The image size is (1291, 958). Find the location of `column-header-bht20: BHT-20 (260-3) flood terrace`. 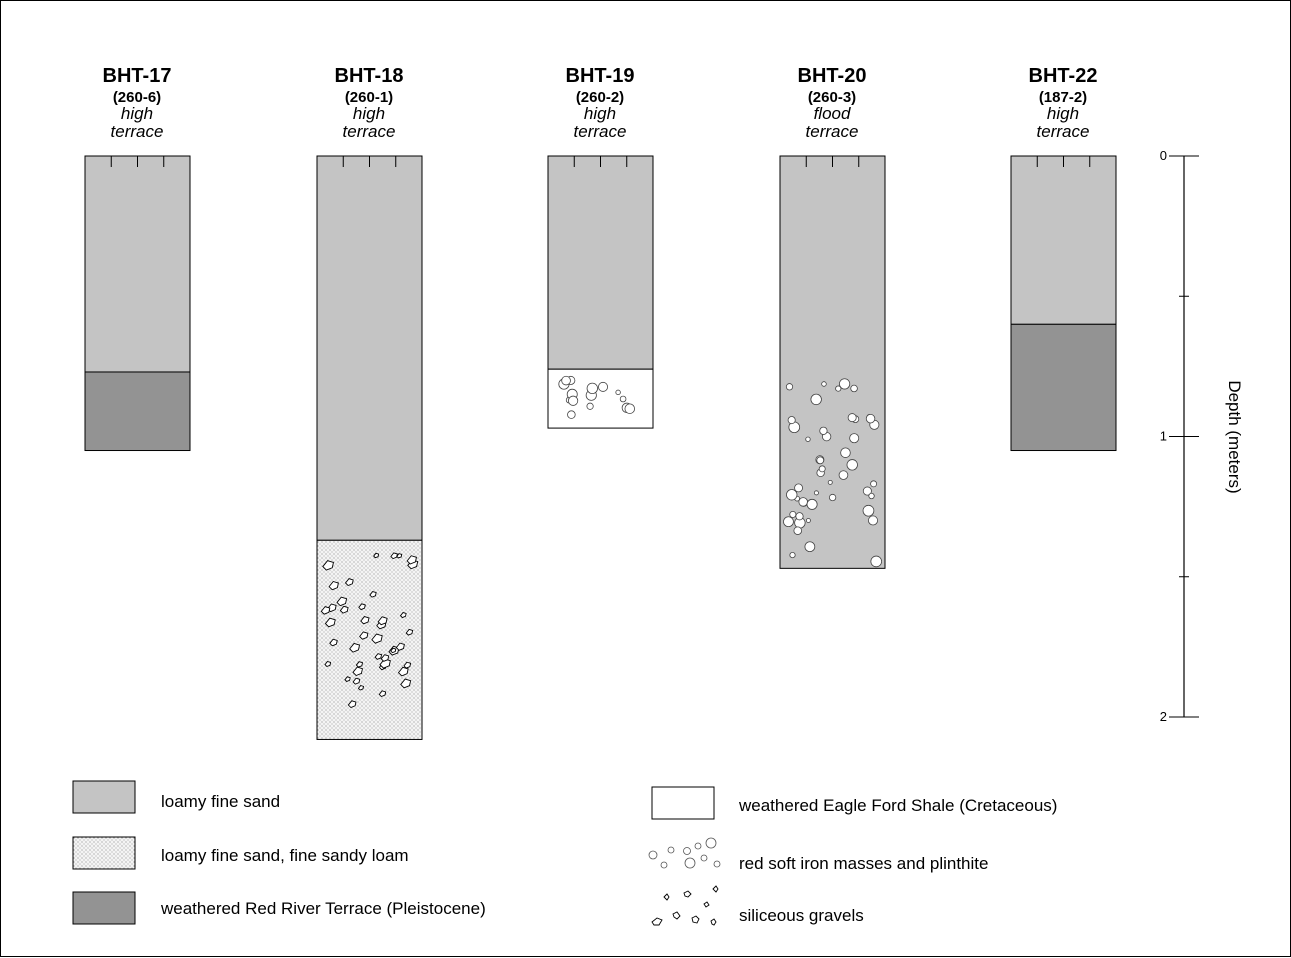

column-header-bht20: BHT-20 (260-3) flood terrace is located at coordinates (832, 103).